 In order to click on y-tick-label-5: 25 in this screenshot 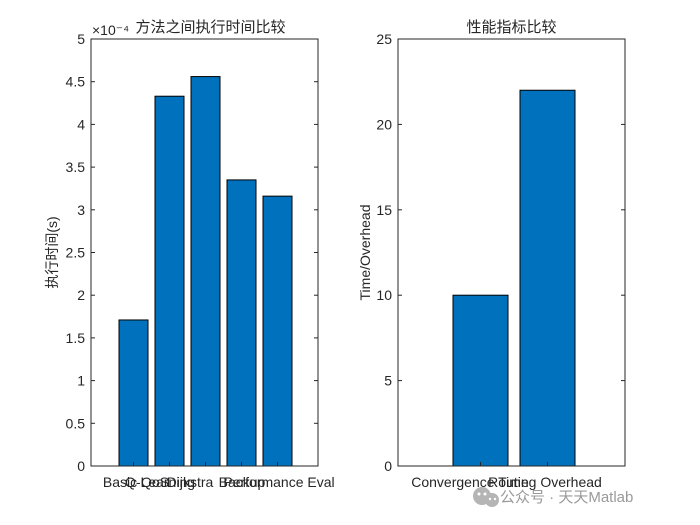, I will do `click(384, 39)`.